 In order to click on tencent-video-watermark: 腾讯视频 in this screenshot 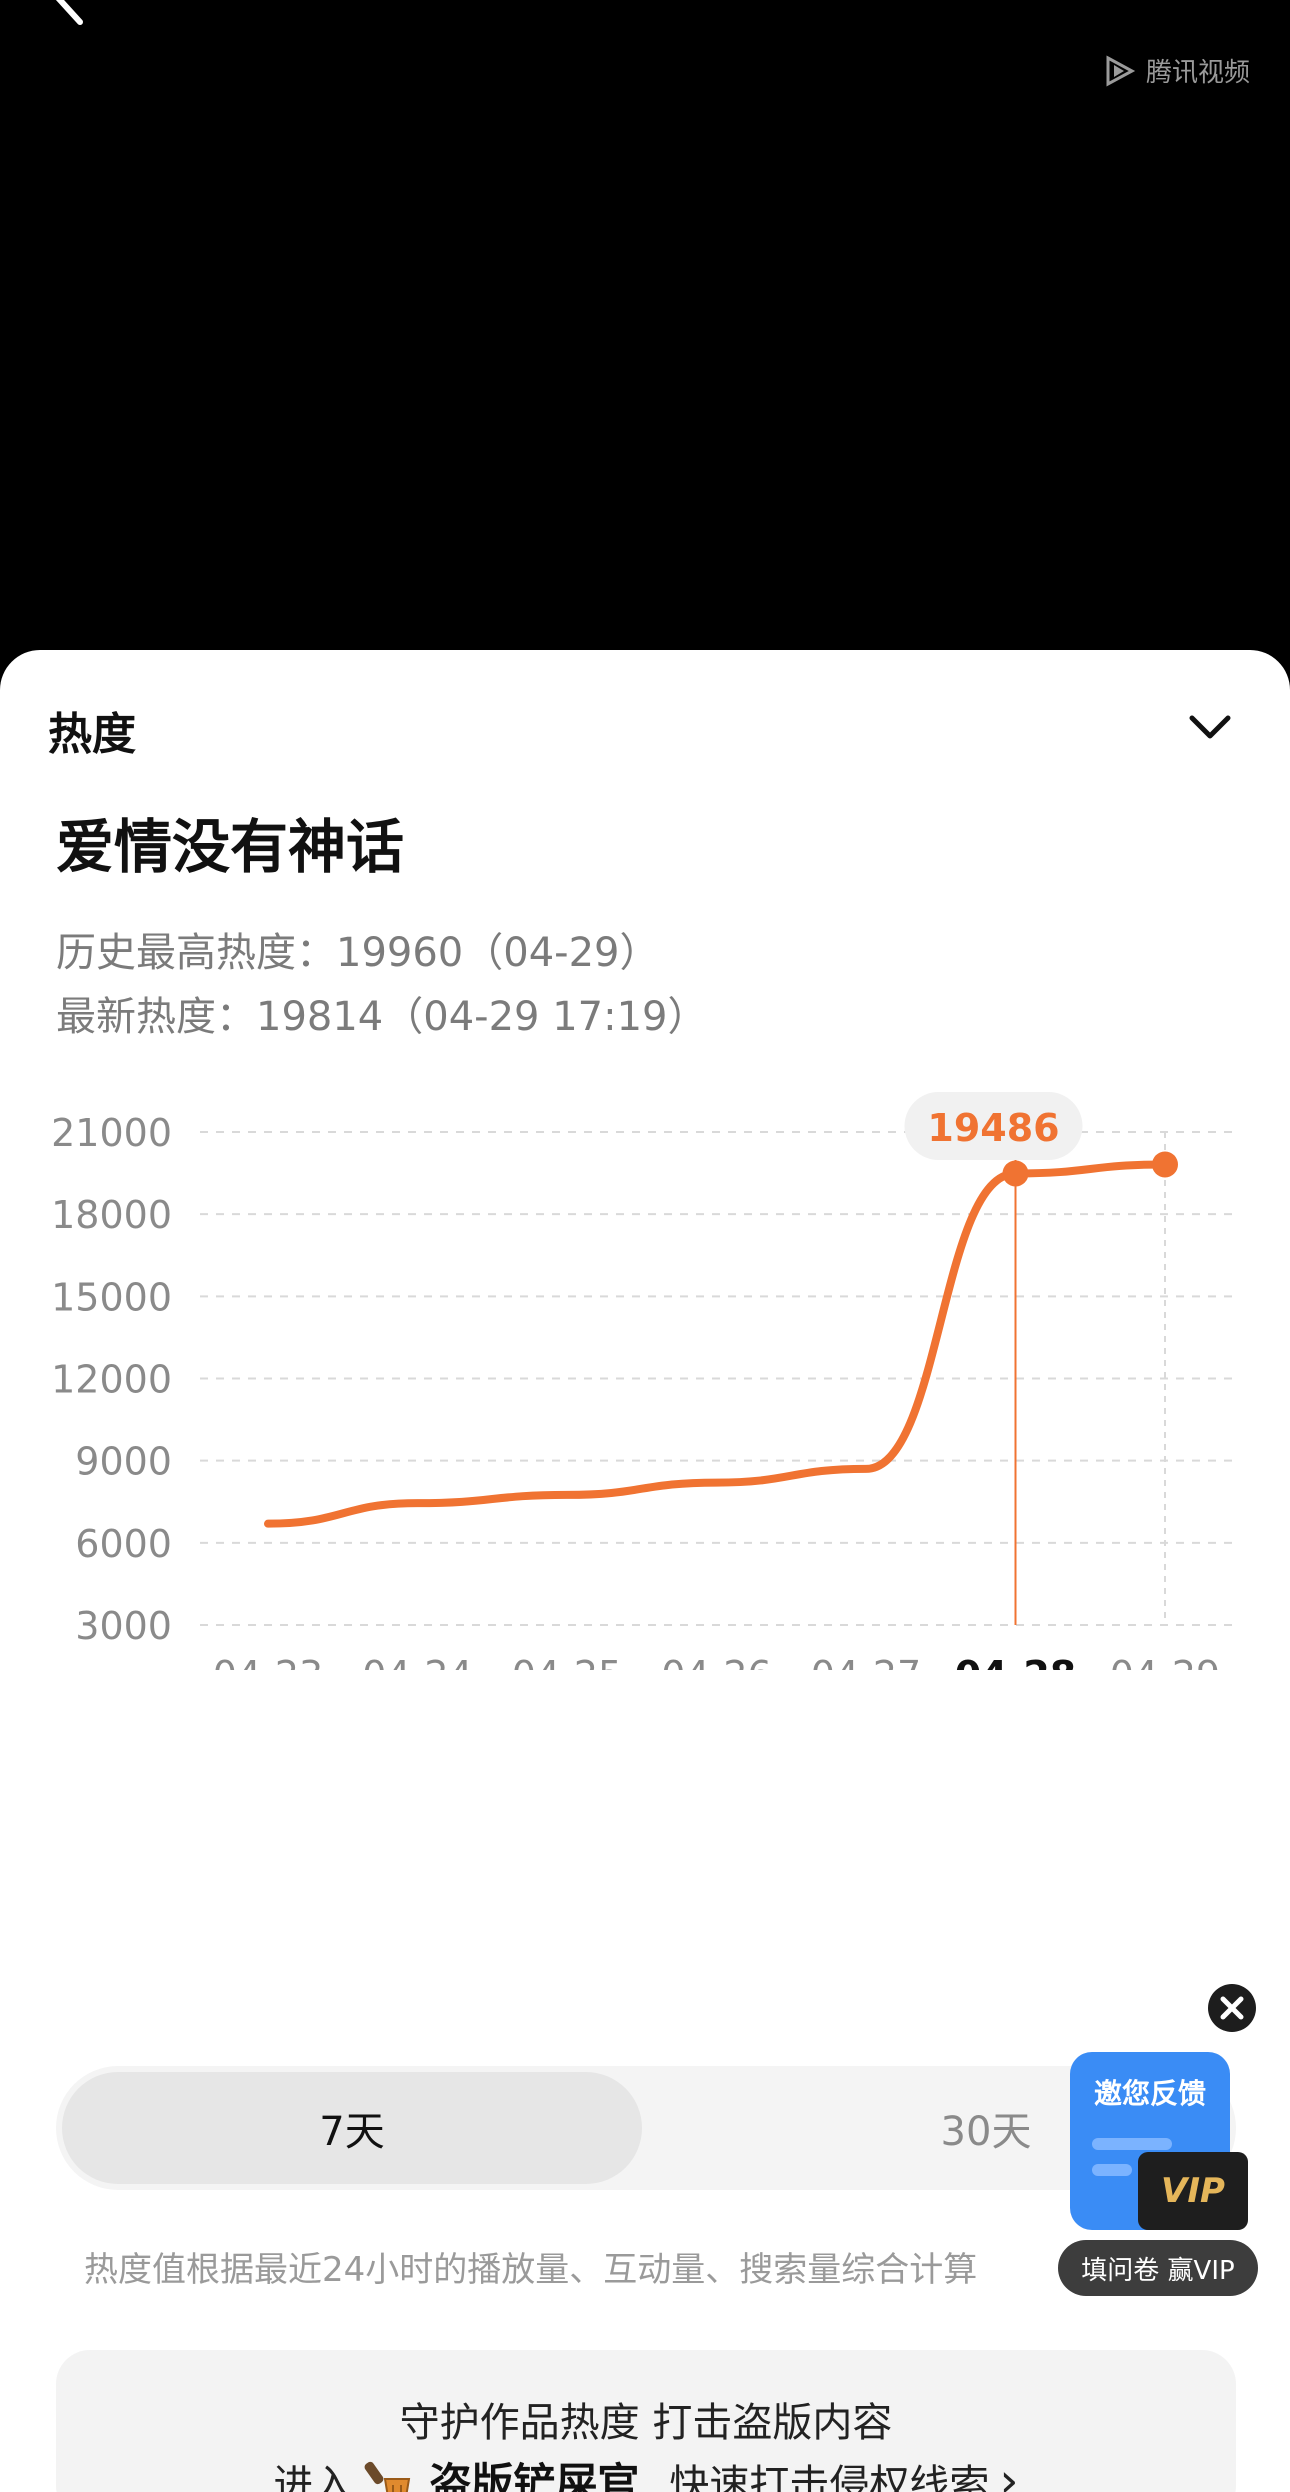, I will do `click(1176, 70)`.